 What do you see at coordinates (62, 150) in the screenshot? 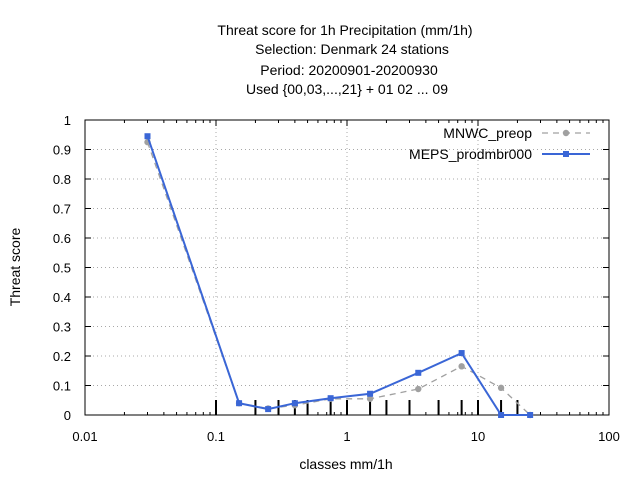
I see `y-tick-label: 0.9` at bounding box center [62, 150].